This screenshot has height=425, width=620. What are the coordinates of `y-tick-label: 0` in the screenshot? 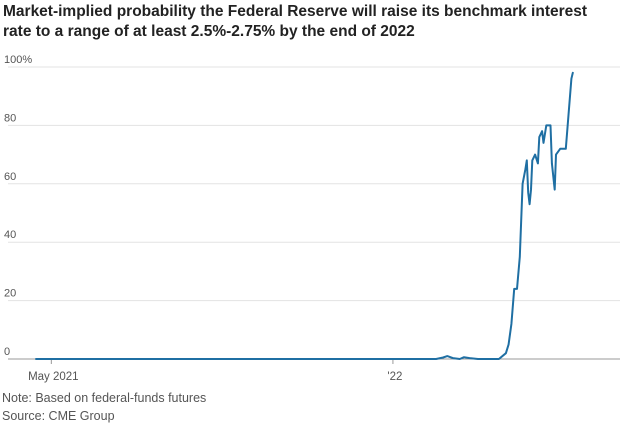 It's located at (7, 352).